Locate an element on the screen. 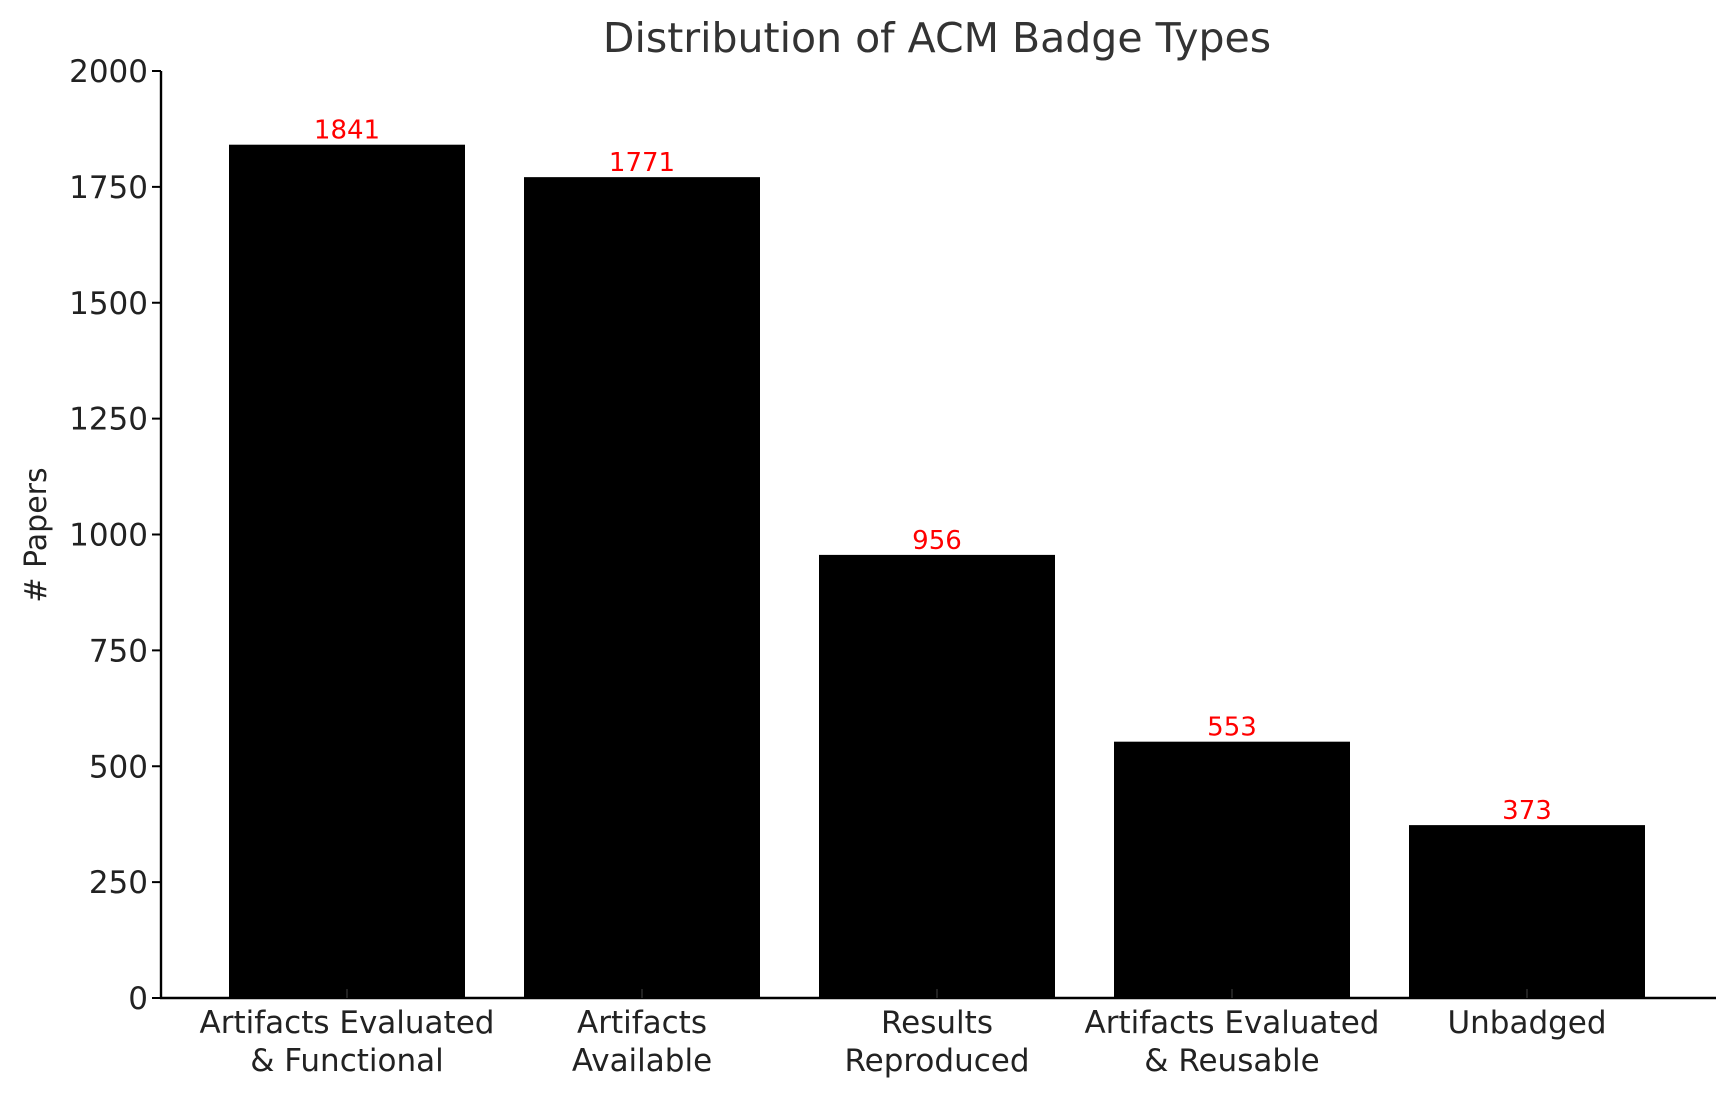 The width and height of the screenshot is (1728, 1095). data-label: 1771 is located at coordinates (642, 163).